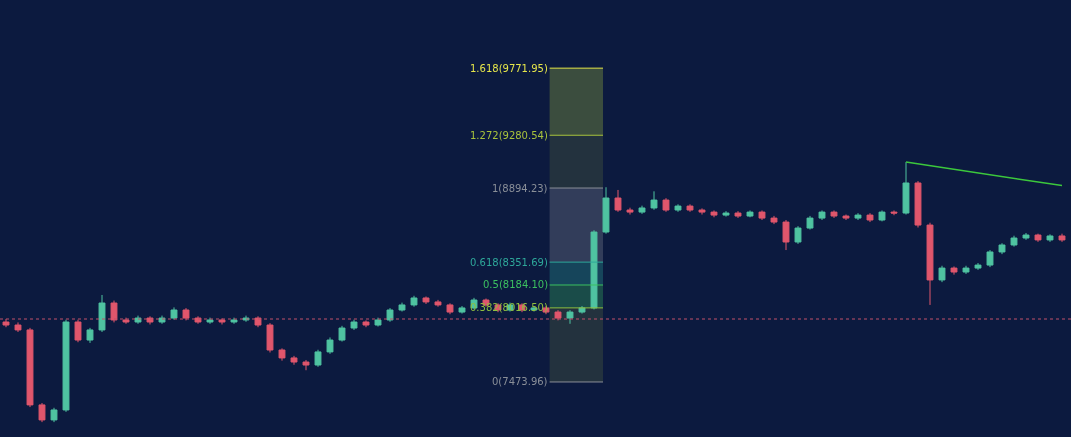 Image resolution: width=1071 pixels, height=437 pixels. I want to click on ref-line-label: 1.618(9771.95), so click(509, 68).